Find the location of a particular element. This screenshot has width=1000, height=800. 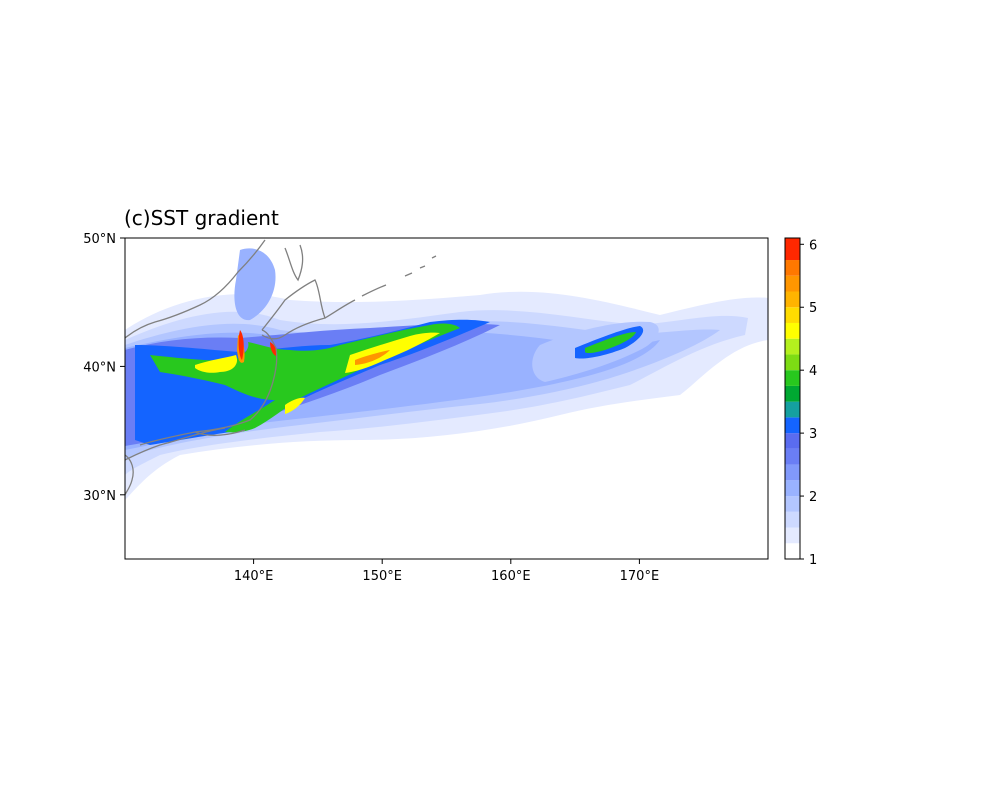

lon-tick-label: 170°E is located at coordinates (640, 576).